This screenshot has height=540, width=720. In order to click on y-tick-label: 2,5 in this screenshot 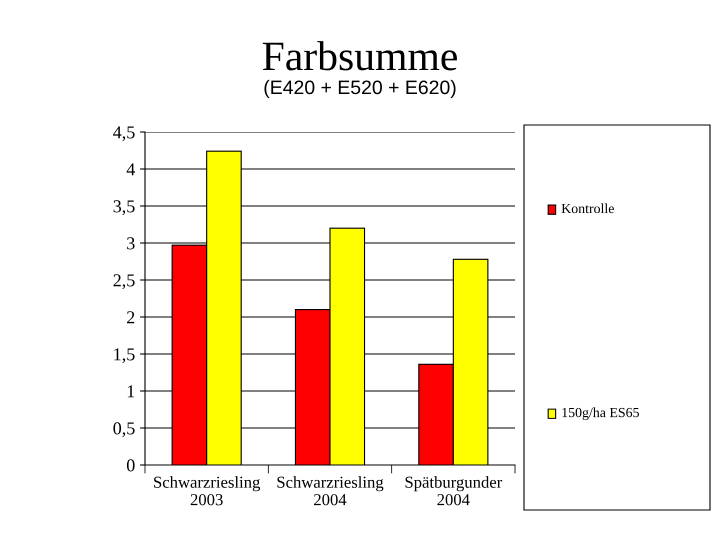, I will do `click(124, 282)`.